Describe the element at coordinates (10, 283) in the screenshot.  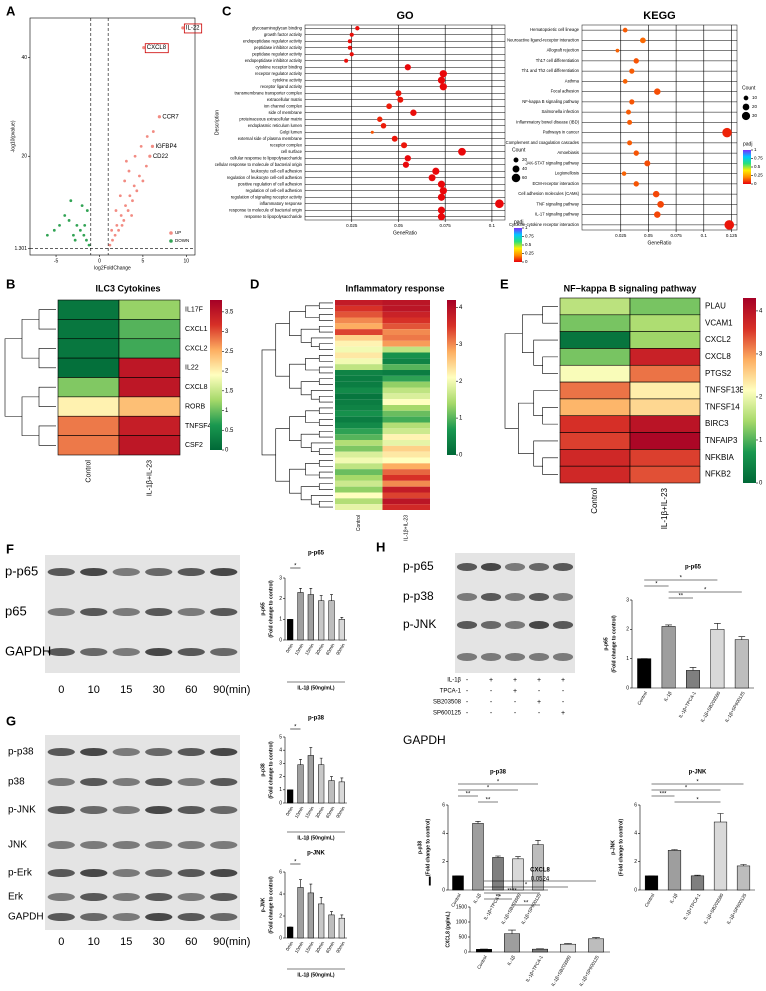
I see `panel-label: B` at that location.